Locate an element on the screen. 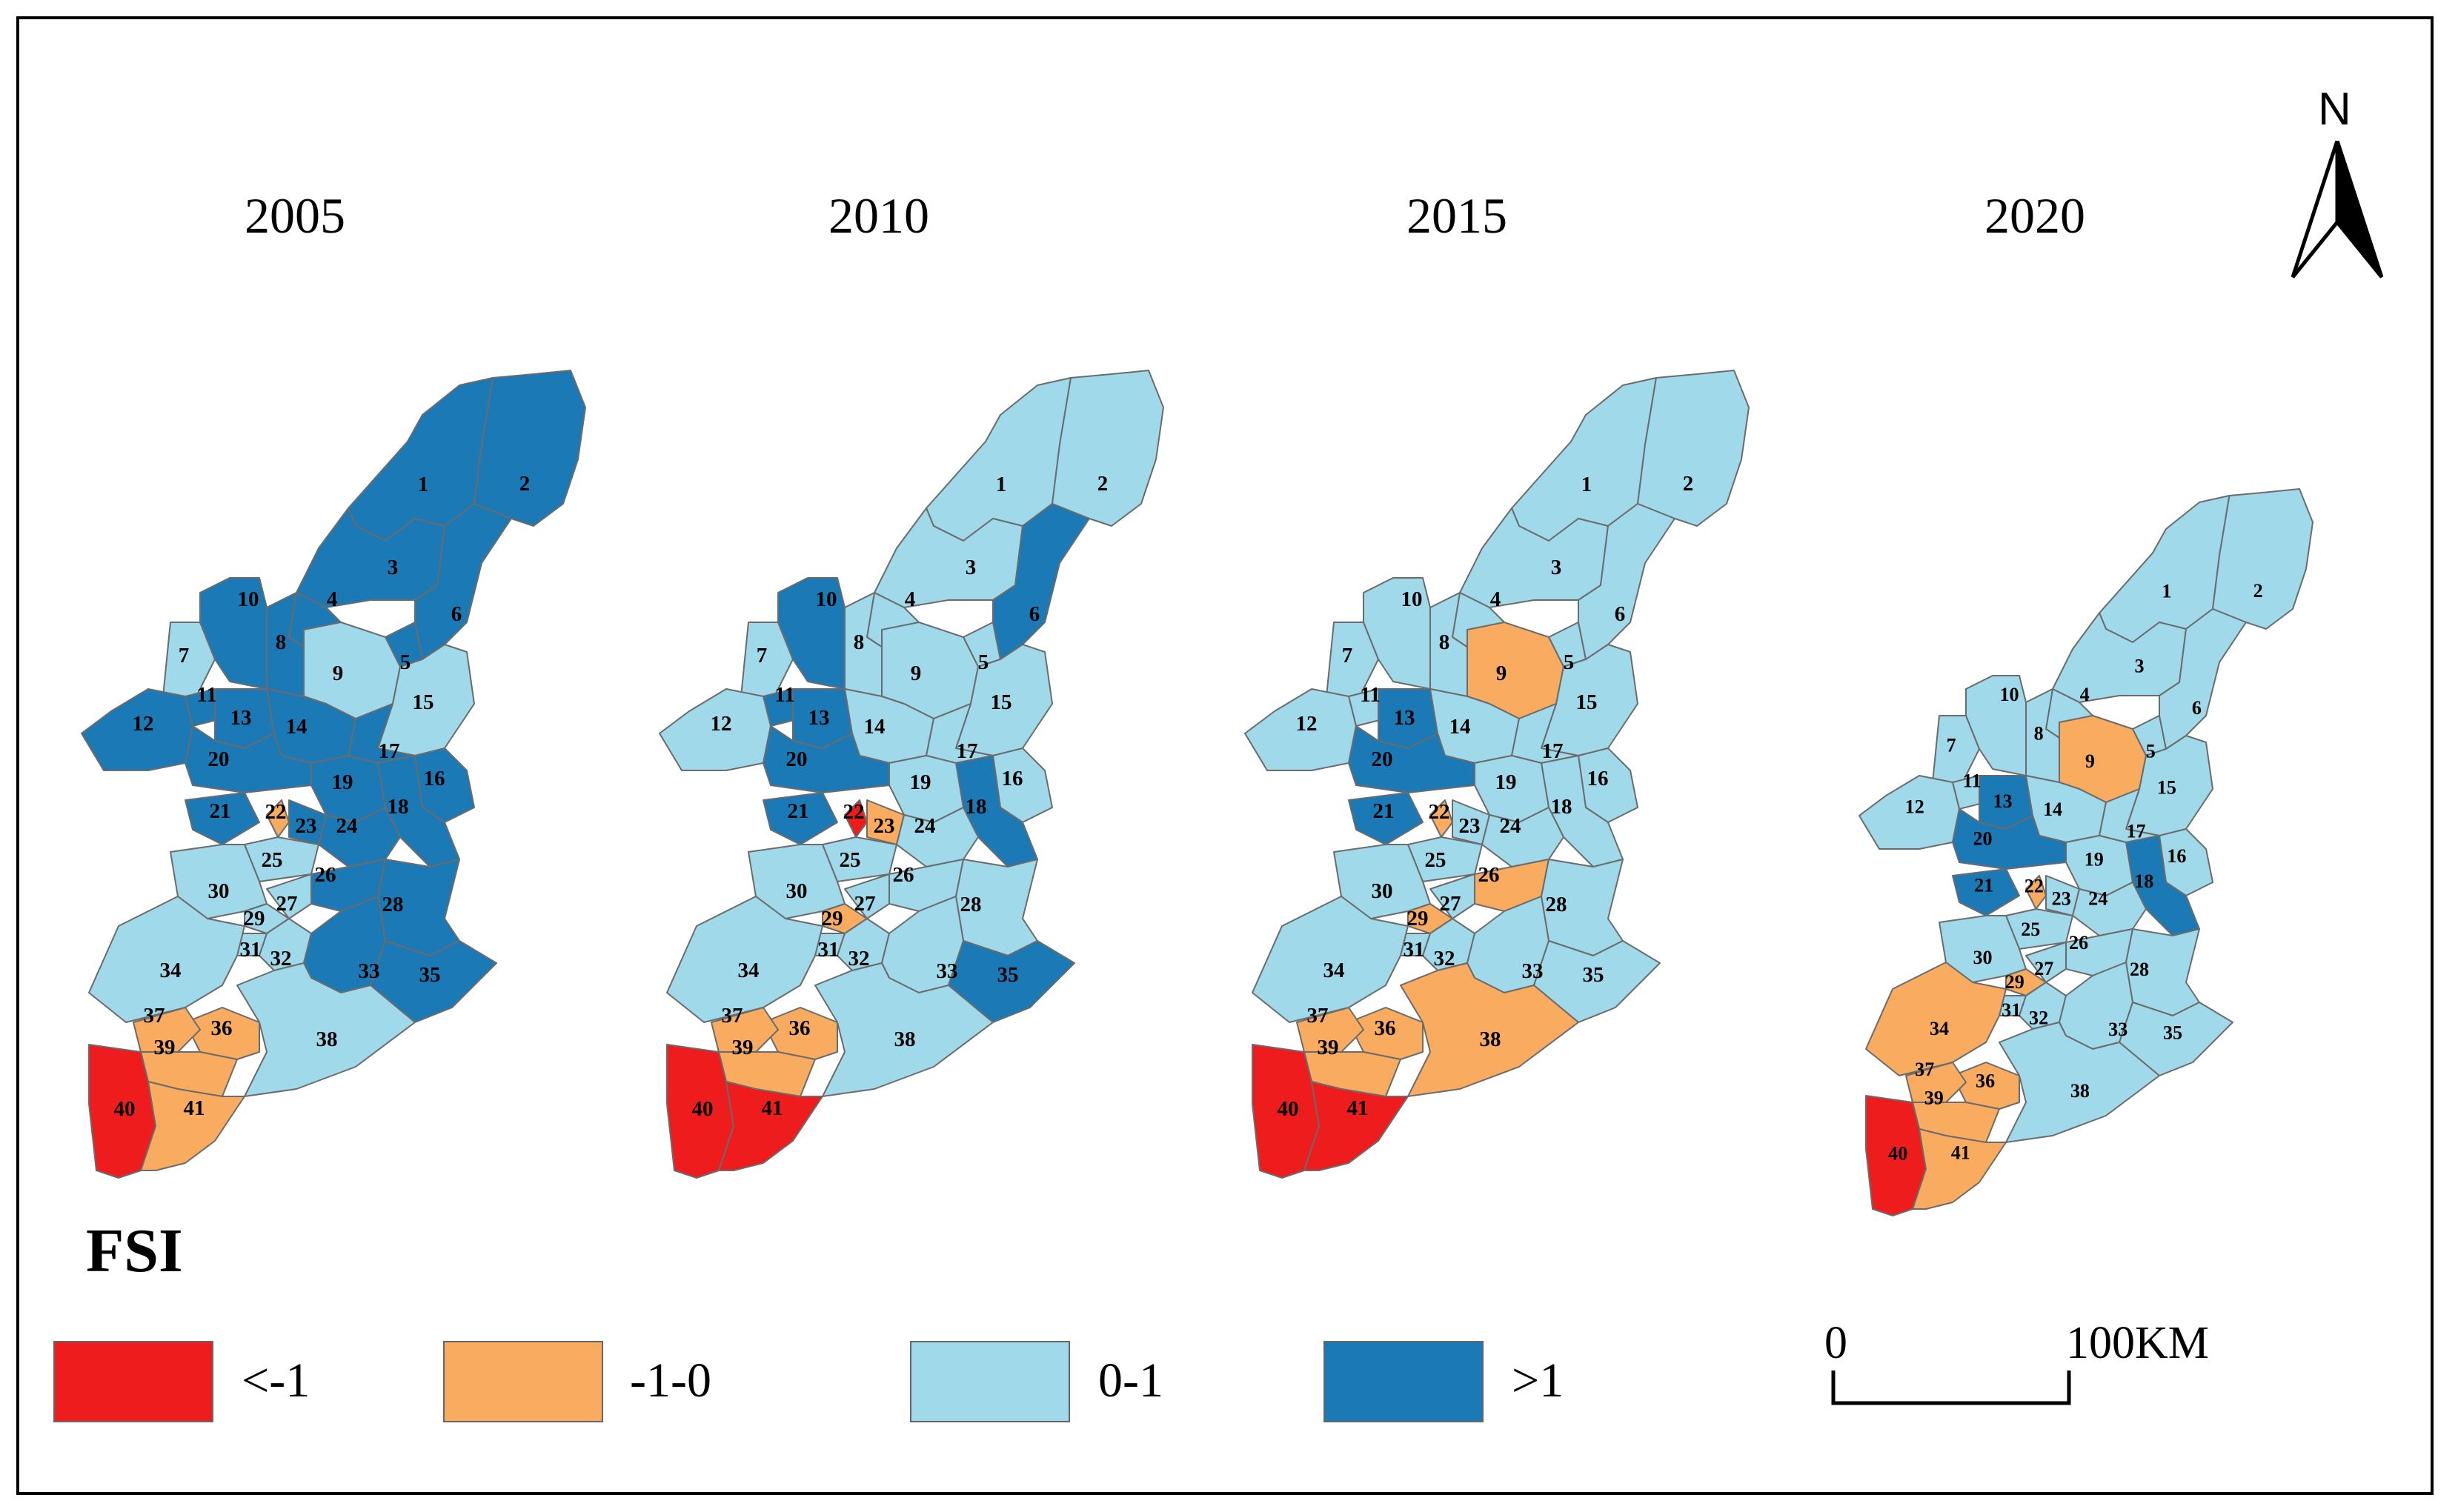 The width and height of the screenshot is (2458, 1512). region-label-41-2020: 41 is located at coordinates (1961, 1153).